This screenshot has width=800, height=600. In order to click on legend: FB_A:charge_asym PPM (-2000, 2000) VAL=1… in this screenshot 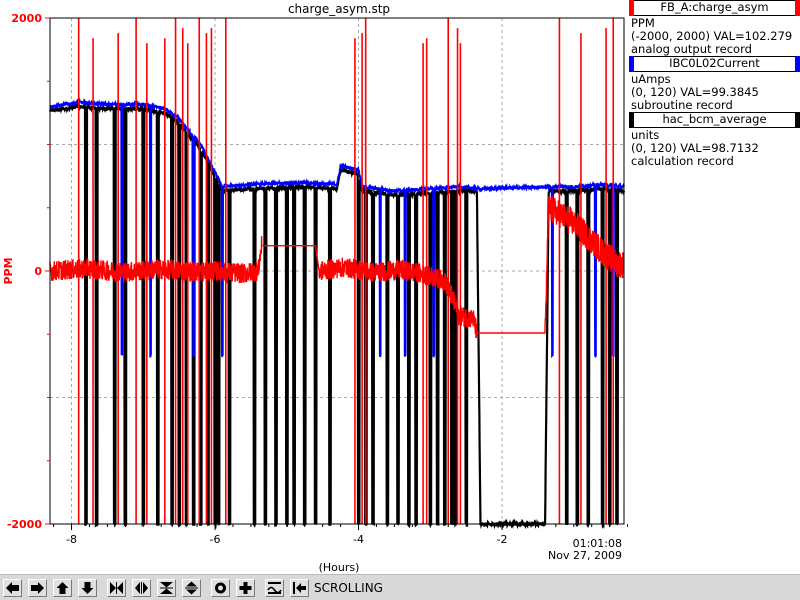, I will do `click(714, 84)`.